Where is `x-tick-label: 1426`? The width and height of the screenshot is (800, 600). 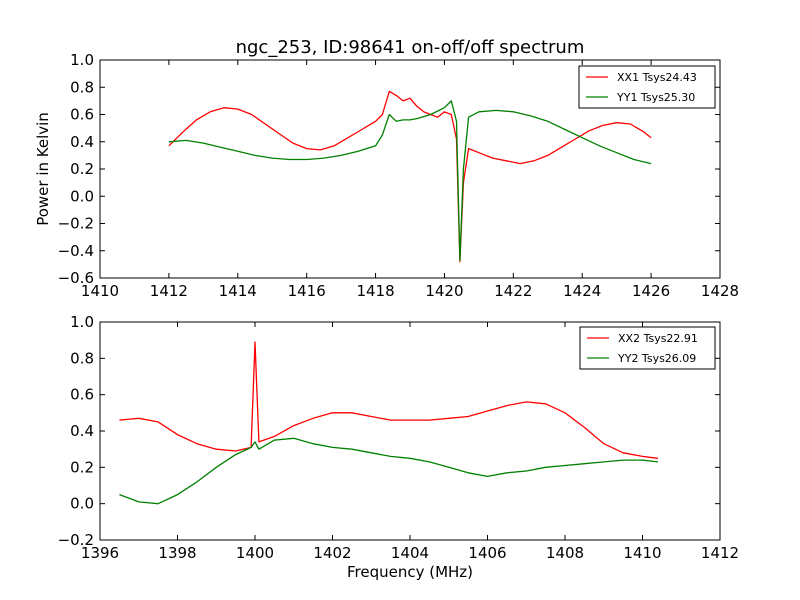 x-tick-label: 1426 is located at coordinates (651, 291).